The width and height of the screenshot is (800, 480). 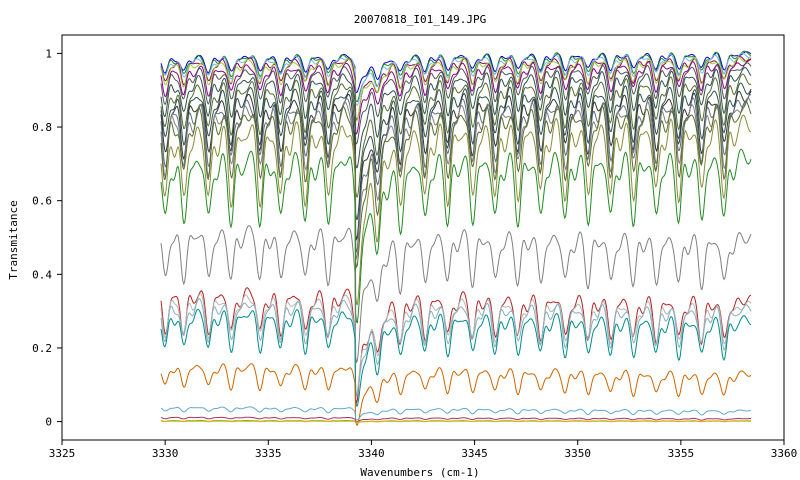 What do you see at coordinates (423, 450) in the screenshot?
I see `x-axis: 3325 3330 3335 3340 3345 3350 3355 3360` at bounding box center [423, 450].